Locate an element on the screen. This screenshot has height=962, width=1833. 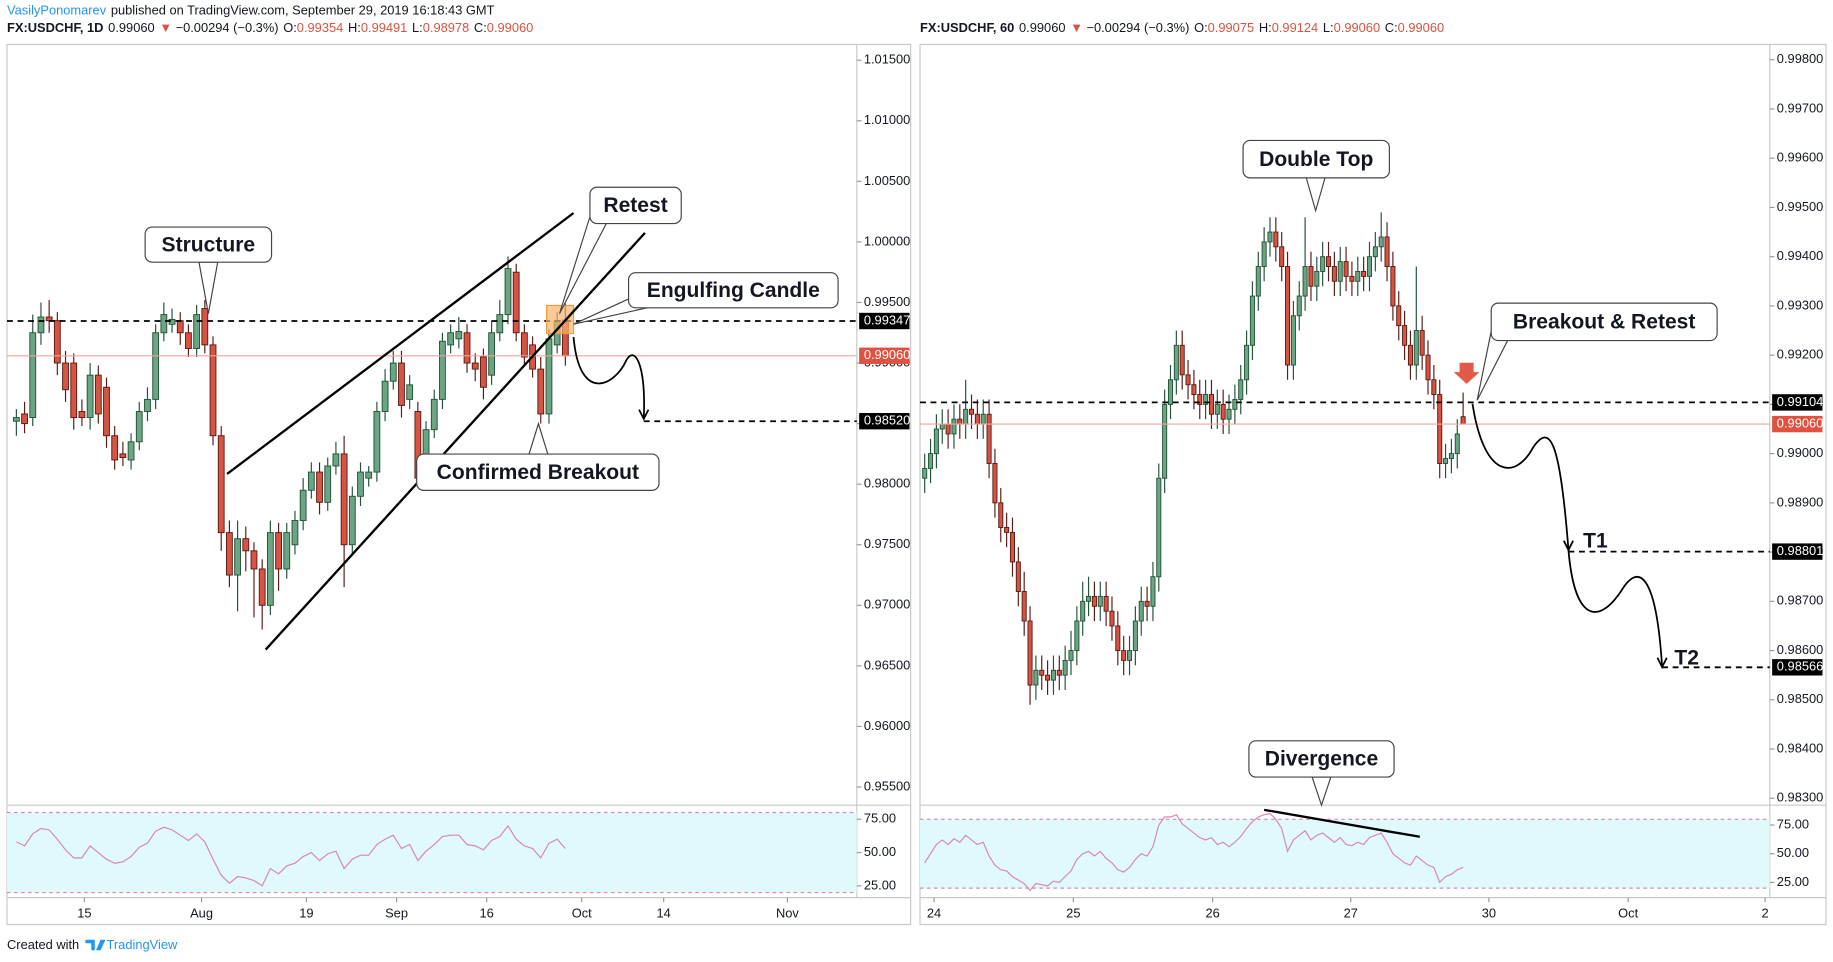
brand: TradingView is located at coordinates (142, 944).